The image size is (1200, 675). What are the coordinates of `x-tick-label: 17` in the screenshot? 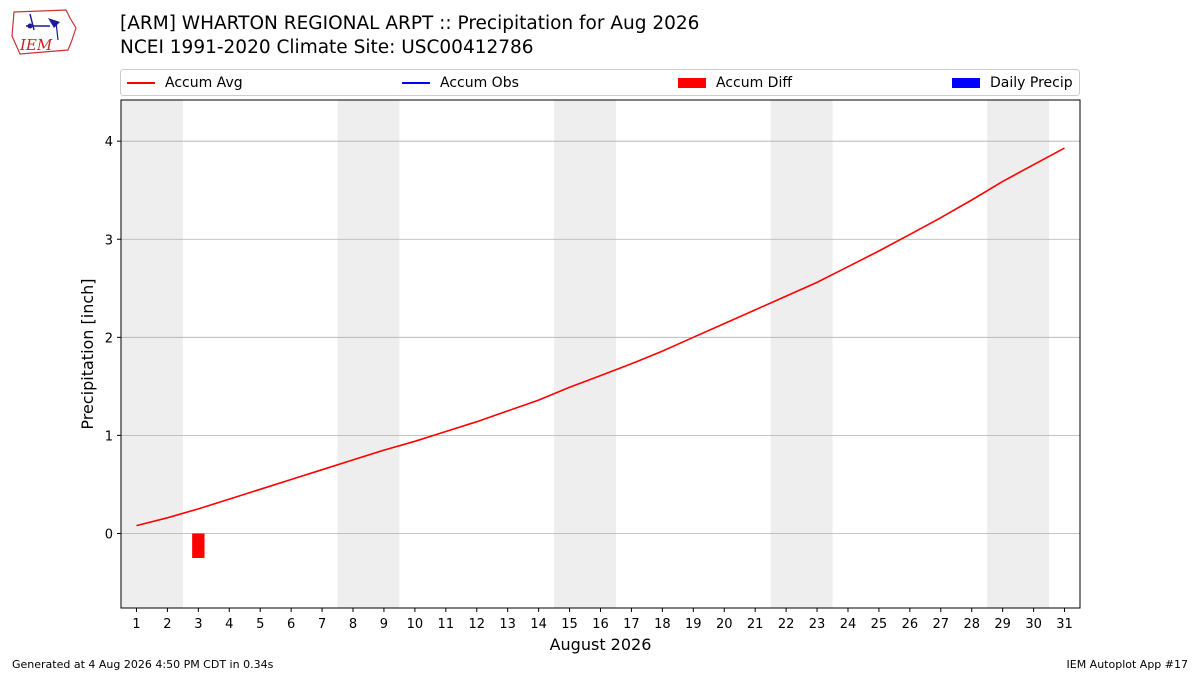 It's located at (631, 624).